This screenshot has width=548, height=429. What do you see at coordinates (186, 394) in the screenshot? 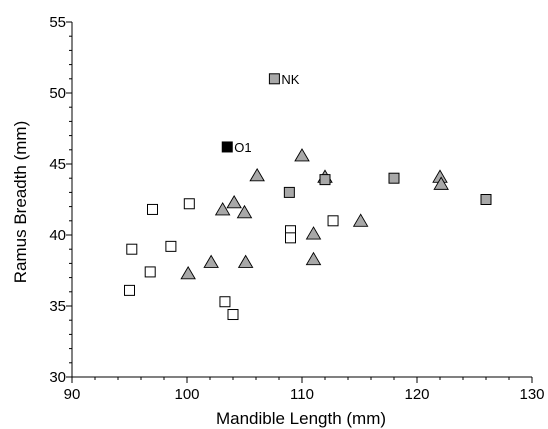
I see `x-tick-label: 100` at bounding box center [186, 394].